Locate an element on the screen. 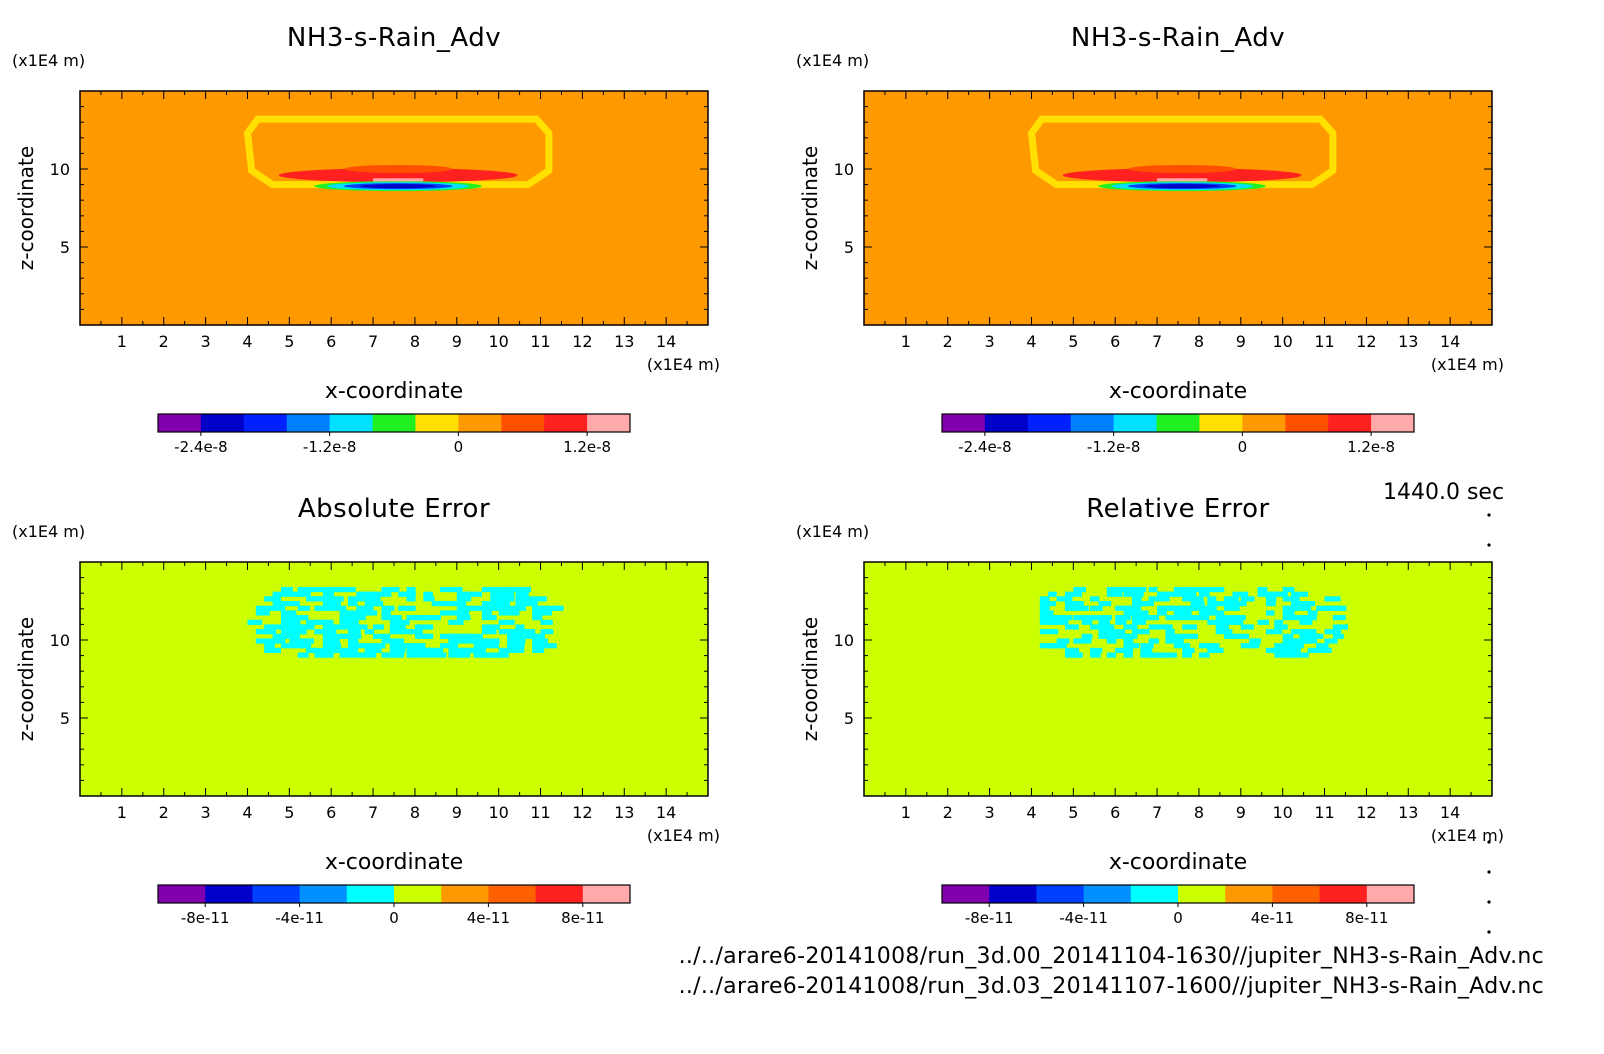  x-tick-label: 2 is located at coordinates (164, 341).